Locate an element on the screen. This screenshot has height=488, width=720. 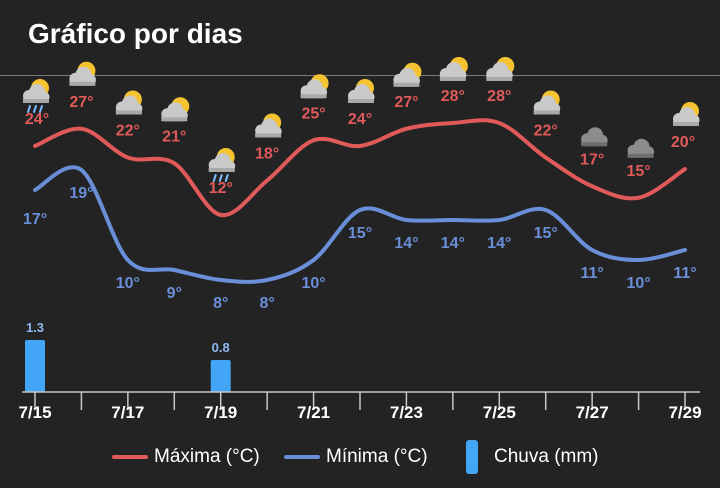
x-tick-label: 7/27 is located at coordinates (592, 412).